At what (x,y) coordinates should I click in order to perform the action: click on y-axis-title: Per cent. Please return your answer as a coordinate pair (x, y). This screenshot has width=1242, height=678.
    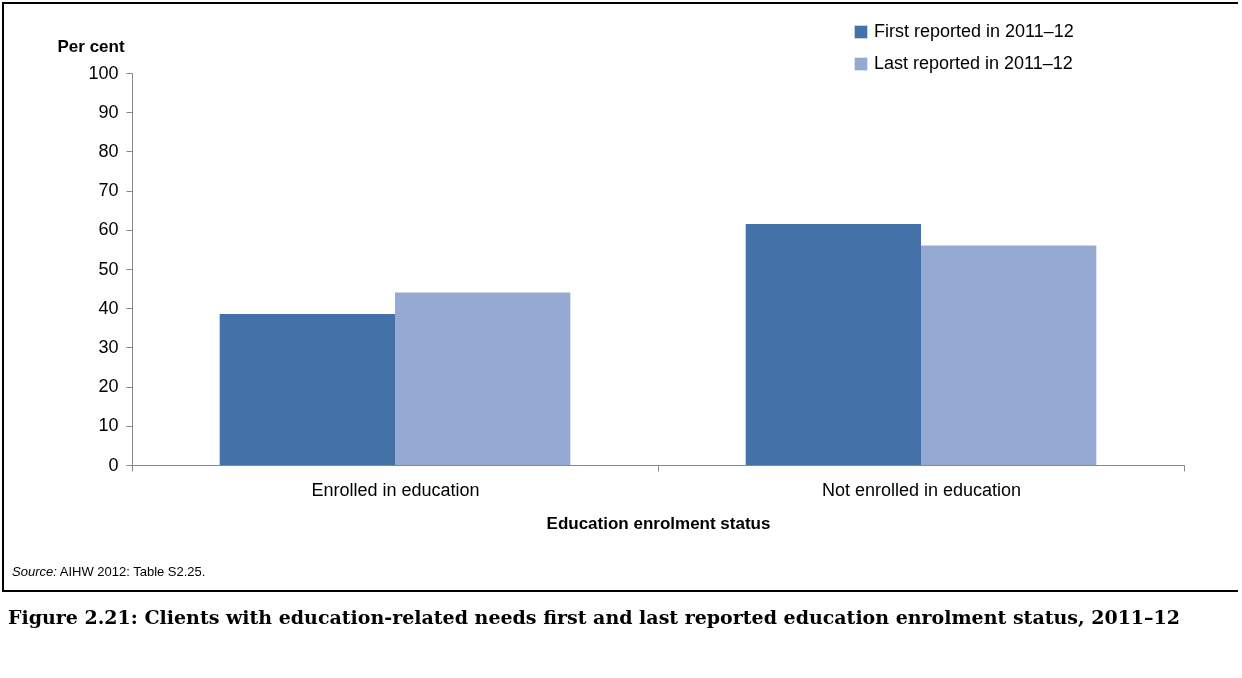
    Looking at the image, I should click on (91, 46).